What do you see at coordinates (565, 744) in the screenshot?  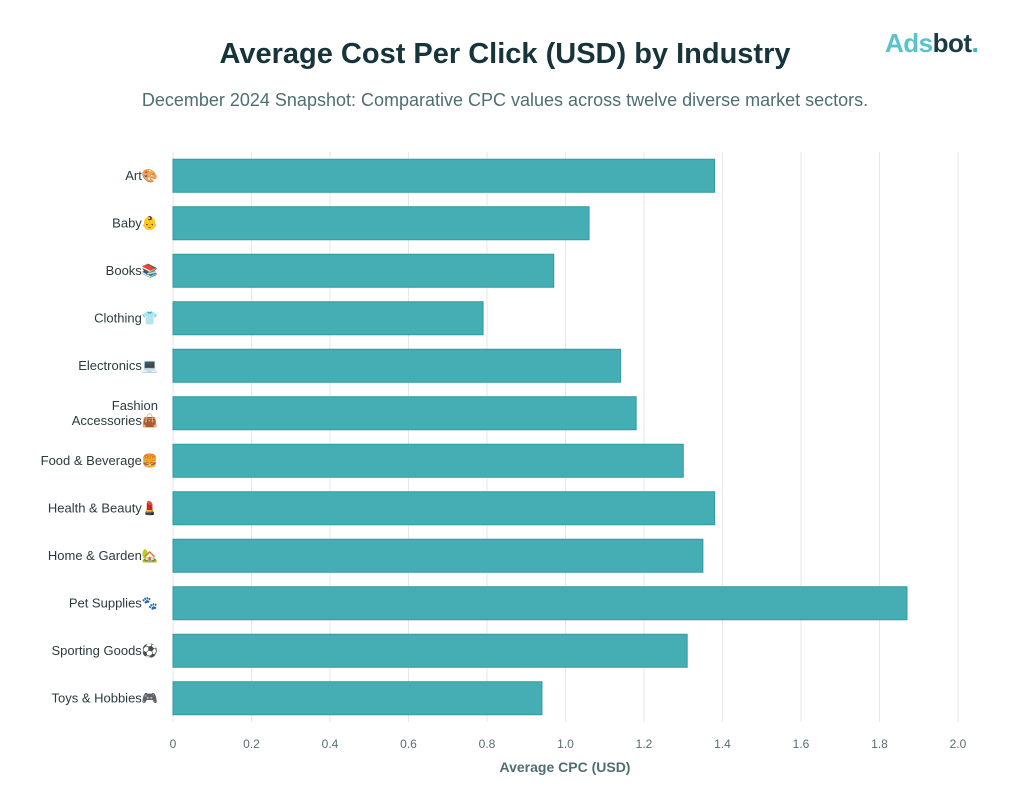 I see `x-tick-label: 1.0` at bounding box center [565, 744].